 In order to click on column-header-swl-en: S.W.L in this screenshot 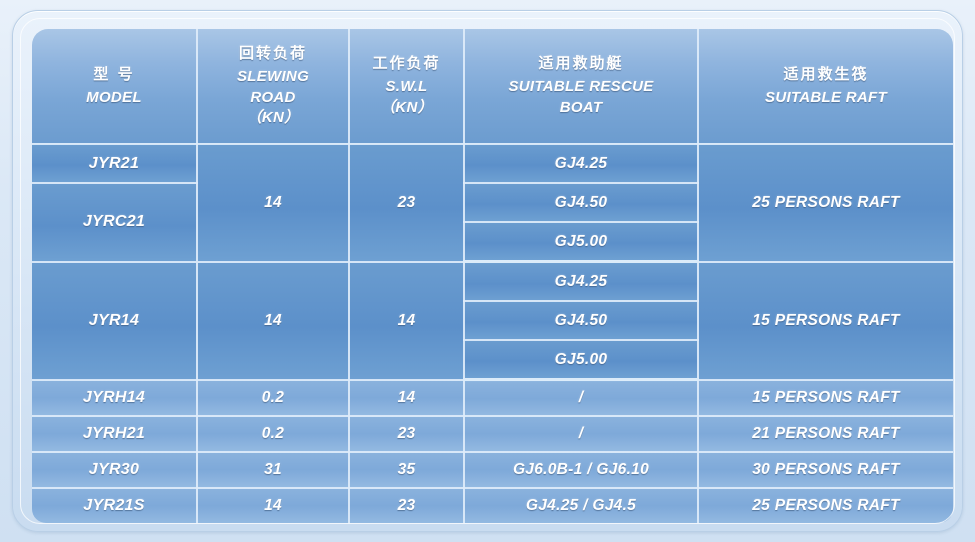, I will do `click(406, 87)`.